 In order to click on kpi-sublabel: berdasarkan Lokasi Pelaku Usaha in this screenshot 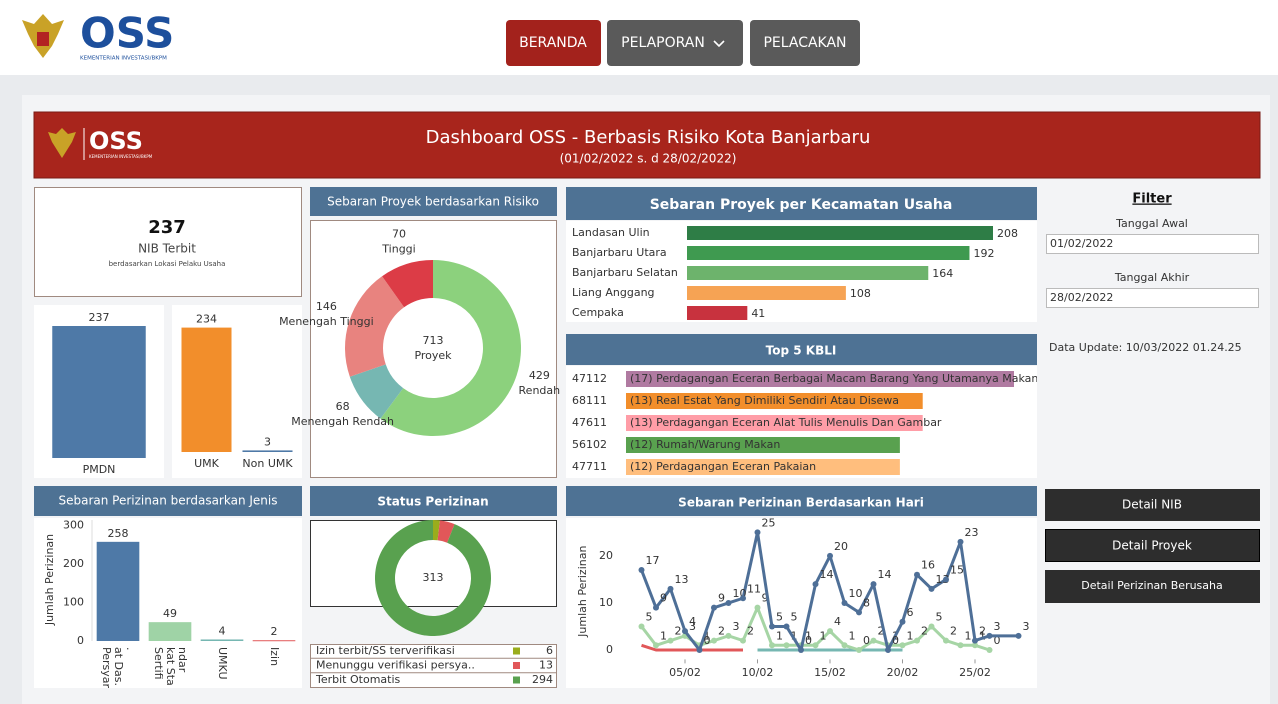, I will do `click(167, 264)`.